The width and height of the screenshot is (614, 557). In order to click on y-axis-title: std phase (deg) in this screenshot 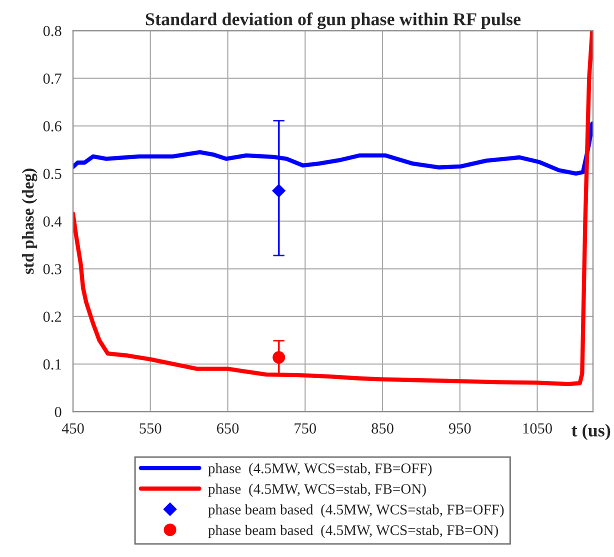, I will do `click(30, 221)`.